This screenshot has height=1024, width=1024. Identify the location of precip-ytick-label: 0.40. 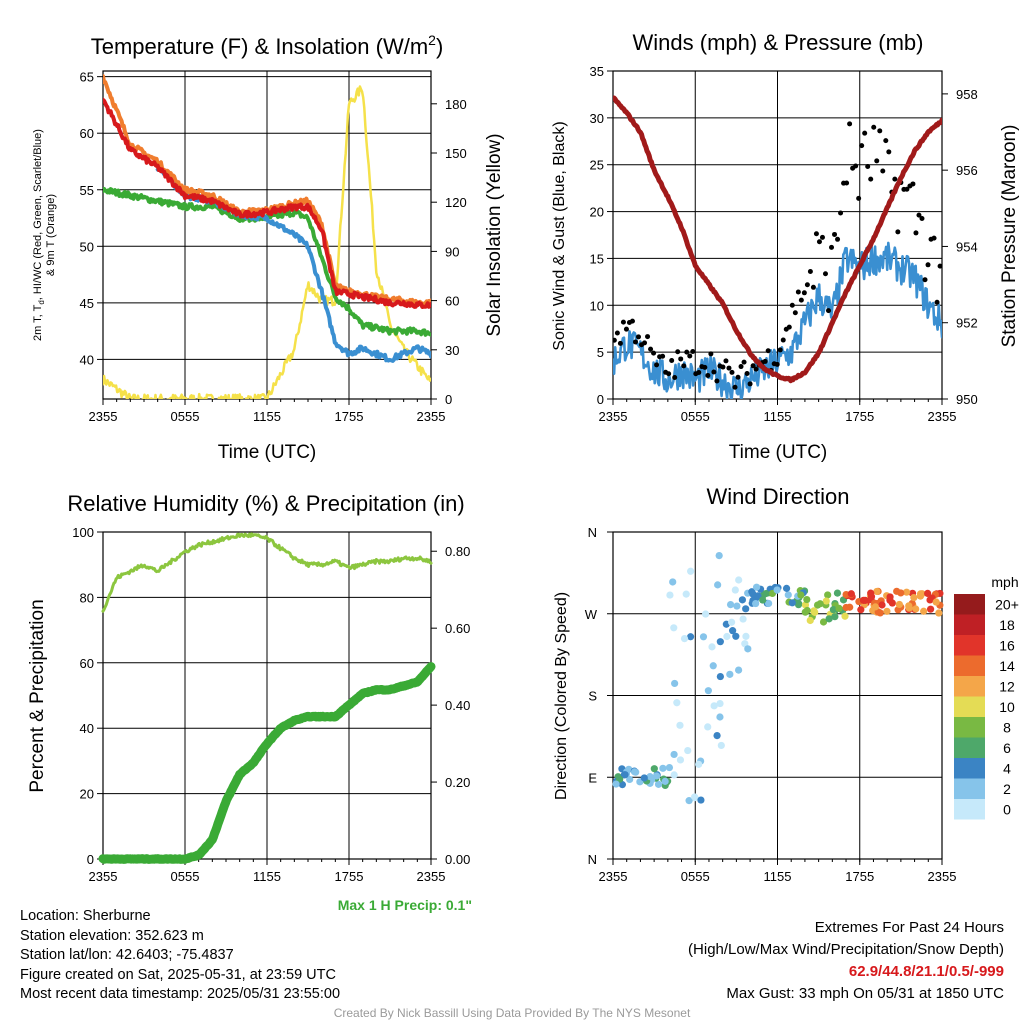
(457, 705).